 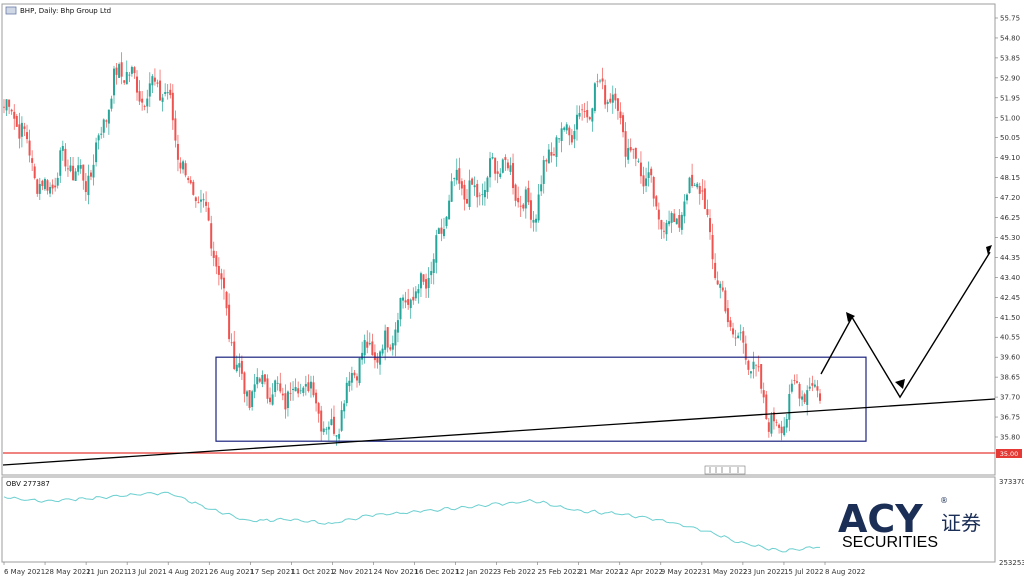 What do you see at coordinates (1010, 298) in the screenshot?
I see `price-tick-label: 42.45` at bounding box center [1010, 298].